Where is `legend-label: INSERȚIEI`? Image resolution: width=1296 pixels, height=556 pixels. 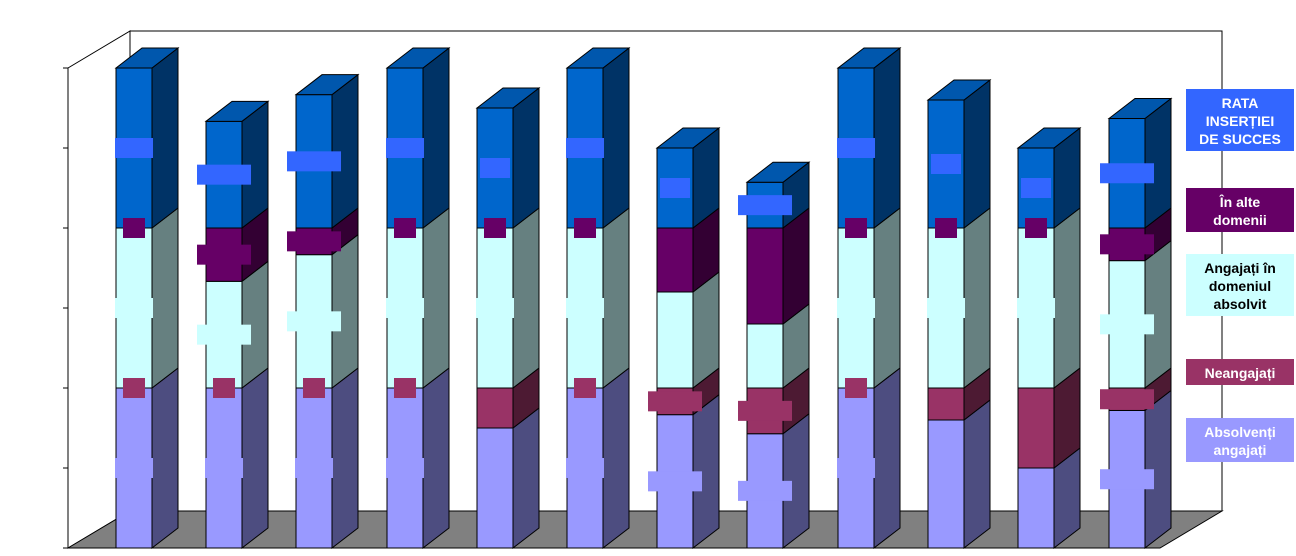
legend-label: INSERȚIEI is located at coordinates (1240, 121).